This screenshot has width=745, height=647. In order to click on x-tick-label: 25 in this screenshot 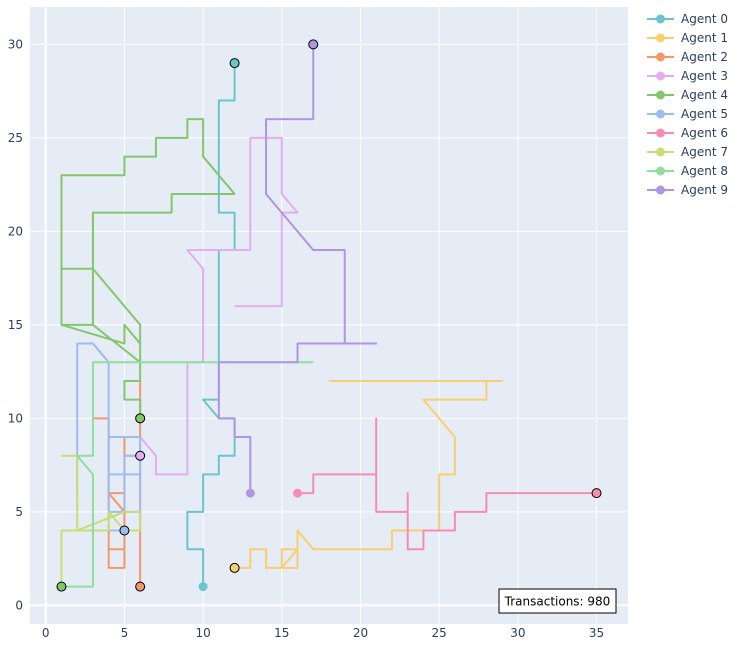, I will do `click(439, 633)`.